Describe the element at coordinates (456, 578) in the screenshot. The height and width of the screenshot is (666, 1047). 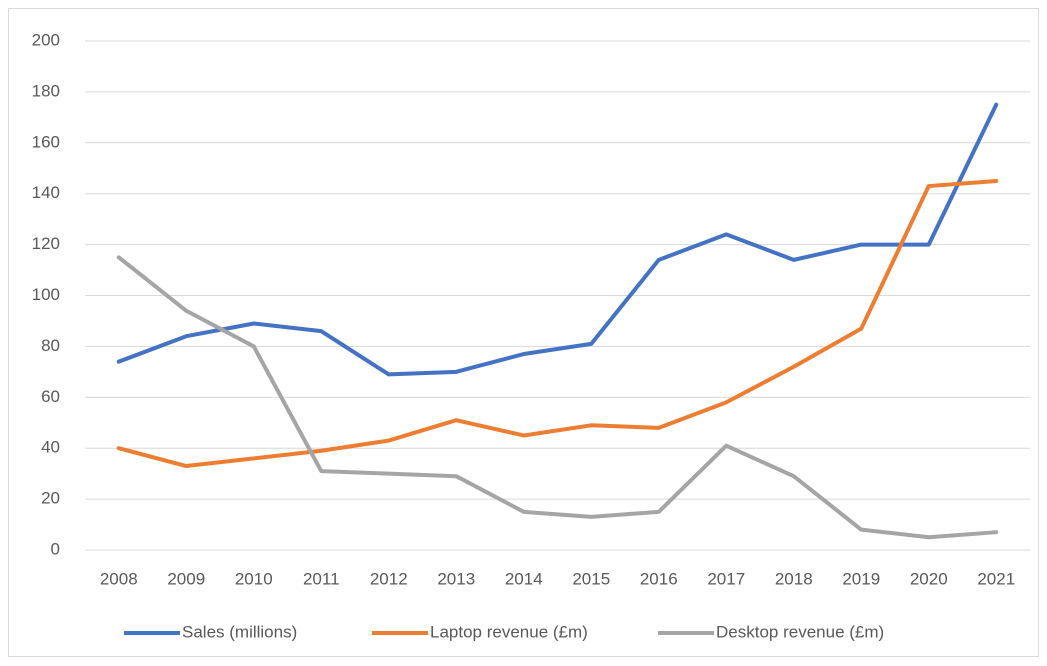
I see `x-tick-label: 2013` at that location.